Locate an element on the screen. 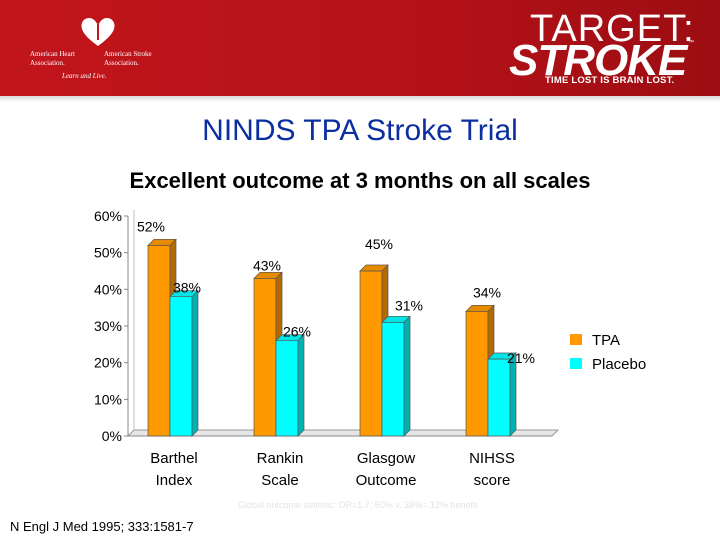 The image size is (720, 540). x-tick-label: Outcome is located at coordinates (386, 480).